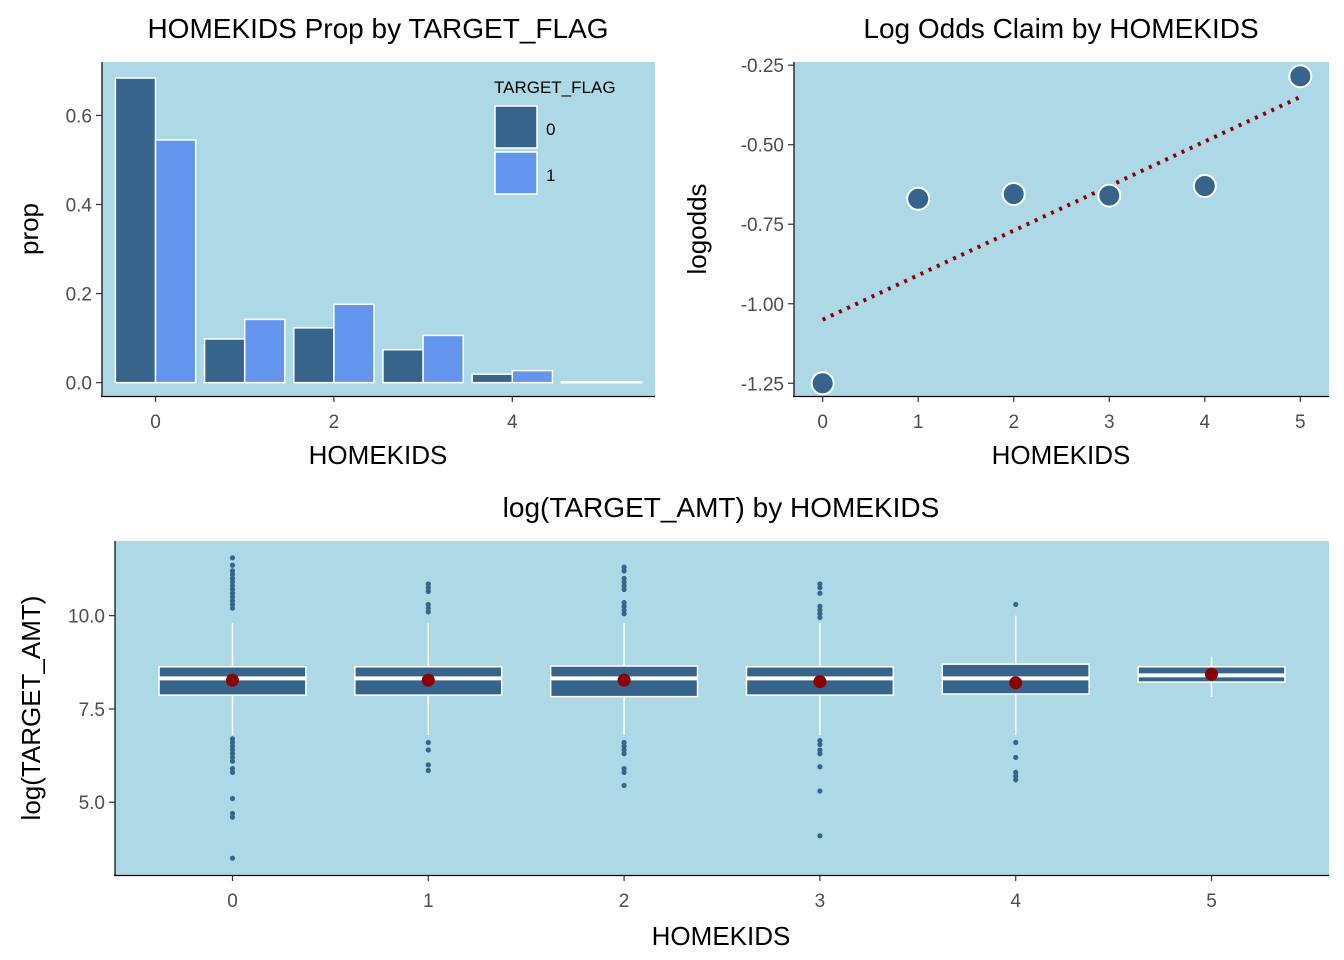 The width and height of the screenshot is (1344, 960). What do you see at coordinates (762, 384) in the screenshot?
I see `logodds-chart-y-tick-label: -1.25` at bounding box center [762, 384].